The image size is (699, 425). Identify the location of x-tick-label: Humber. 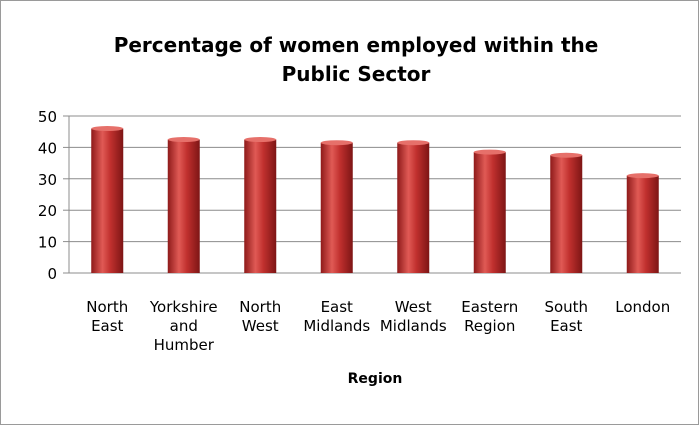
(184, 345).